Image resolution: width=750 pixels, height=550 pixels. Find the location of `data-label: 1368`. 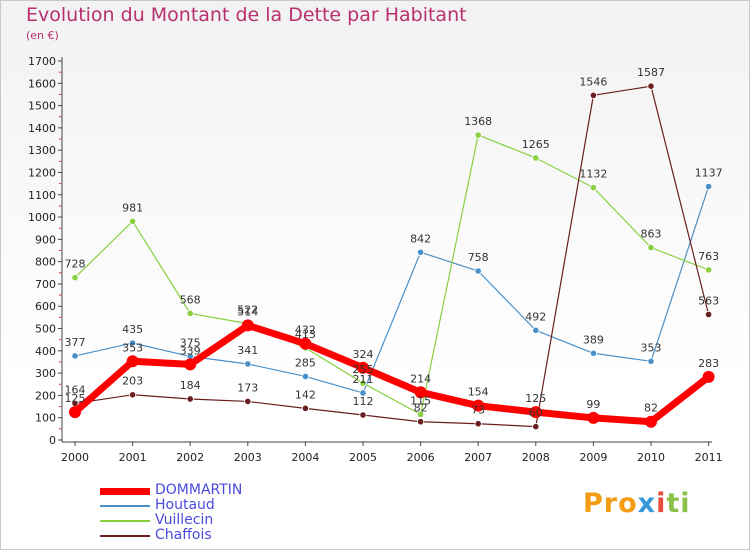

data-label: 1368 is located at coordinates (478, 121).